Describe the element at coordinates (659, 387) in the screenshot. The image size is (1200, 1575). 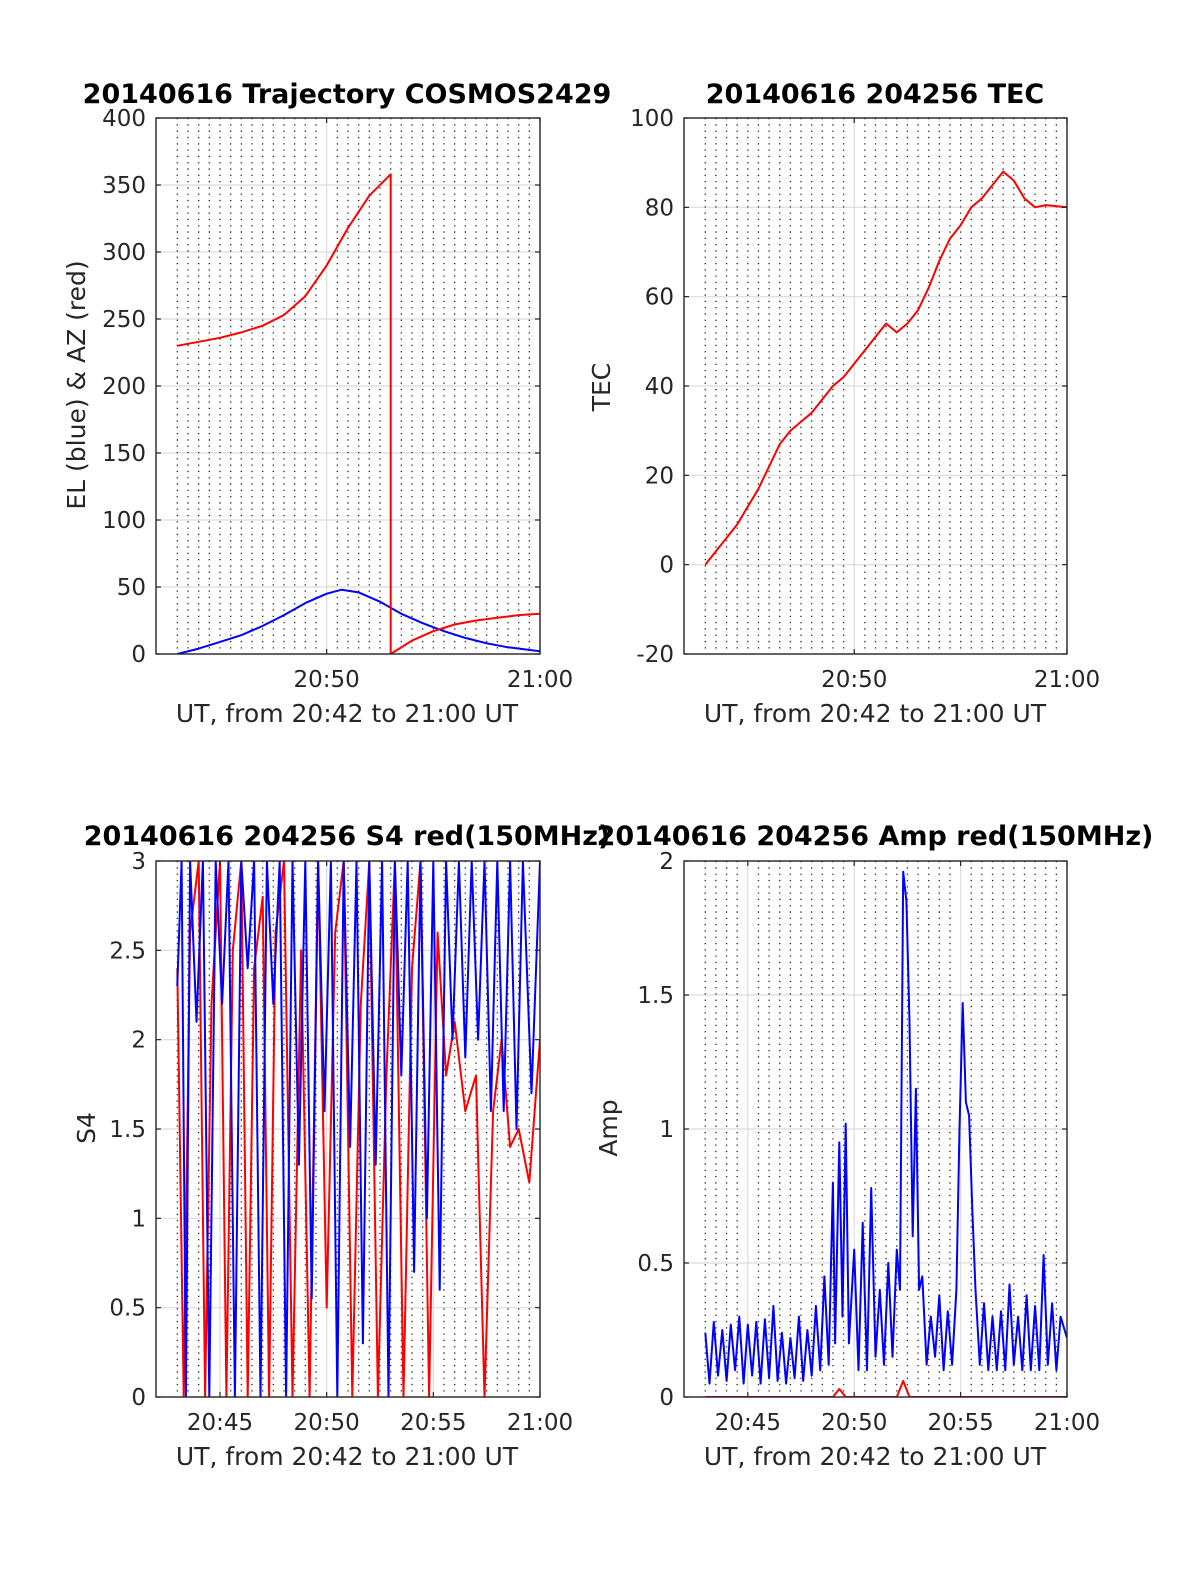
I see `y-tick-label: 40` at that location.